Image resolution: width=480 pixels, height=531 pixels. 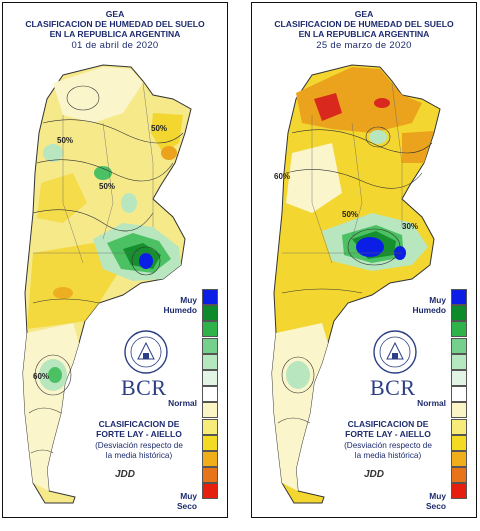 What do you see at coordinates (115, 45) in the screenshot?
I see `map-date: 01 de abril de 2020` at bounding box center [115, 45].